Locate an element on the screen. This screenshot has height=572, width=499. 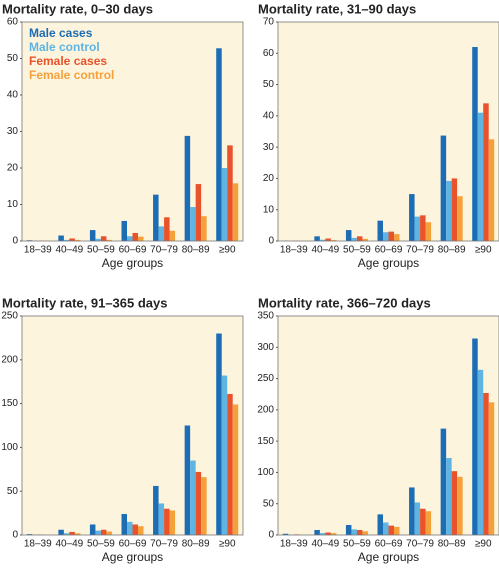
y-tick-label: 300 is located at coordinates (265, 347).